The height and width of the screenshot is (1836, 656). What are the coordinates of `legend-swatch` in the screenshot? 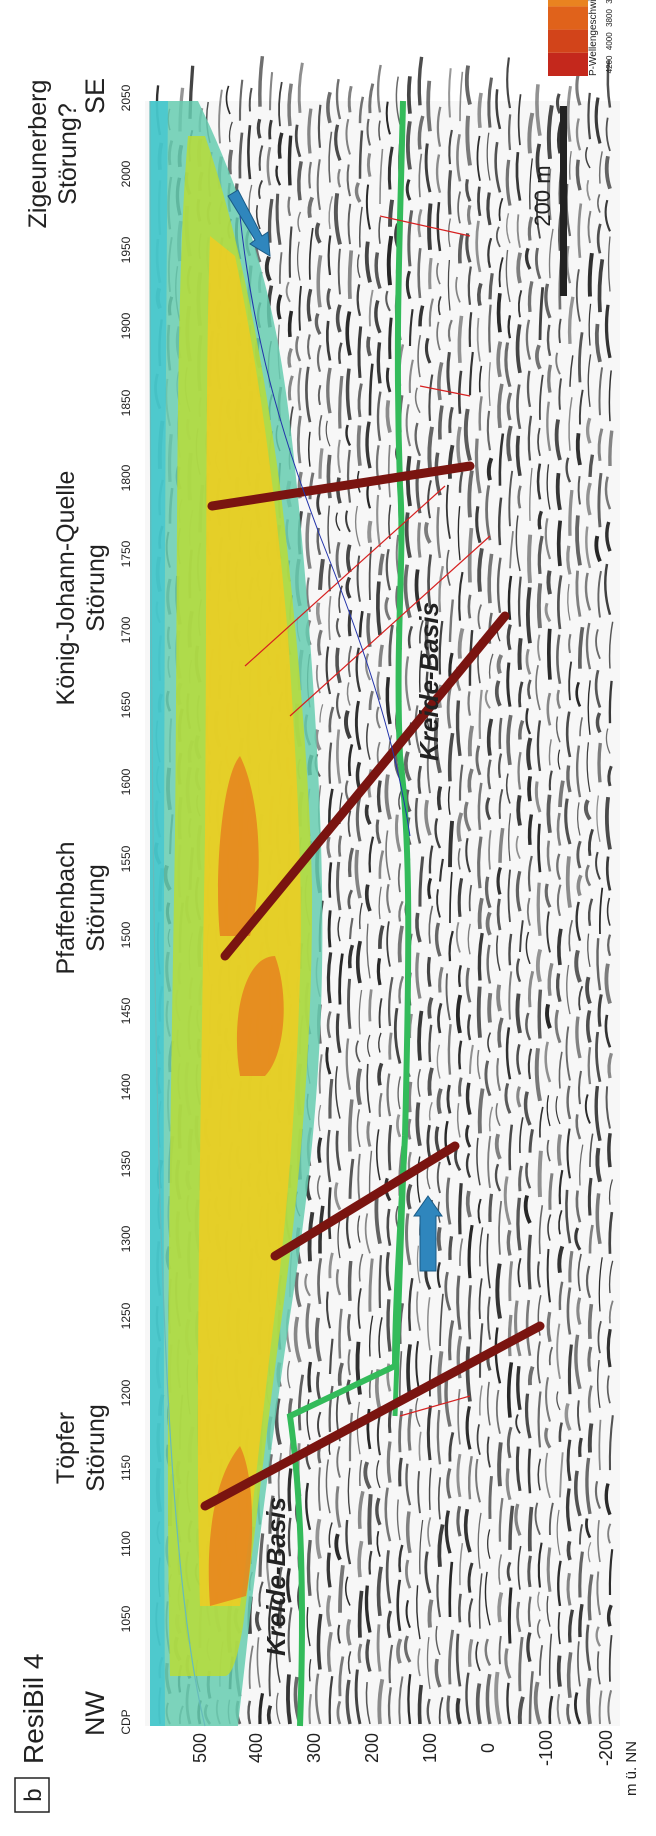 It's located at (568, 64).